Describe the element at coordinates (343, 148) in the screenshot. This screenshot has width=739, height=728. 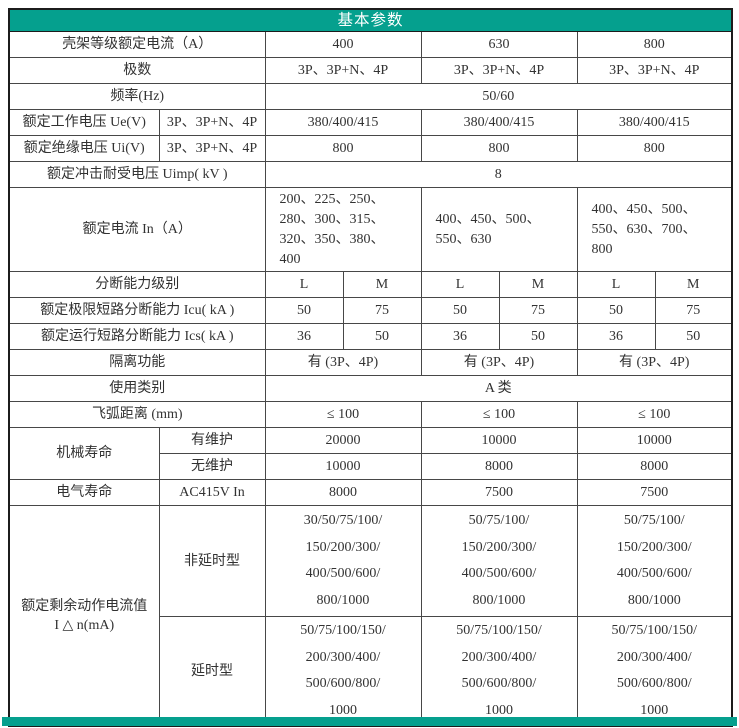
I see `ui-400: 800` at that location.